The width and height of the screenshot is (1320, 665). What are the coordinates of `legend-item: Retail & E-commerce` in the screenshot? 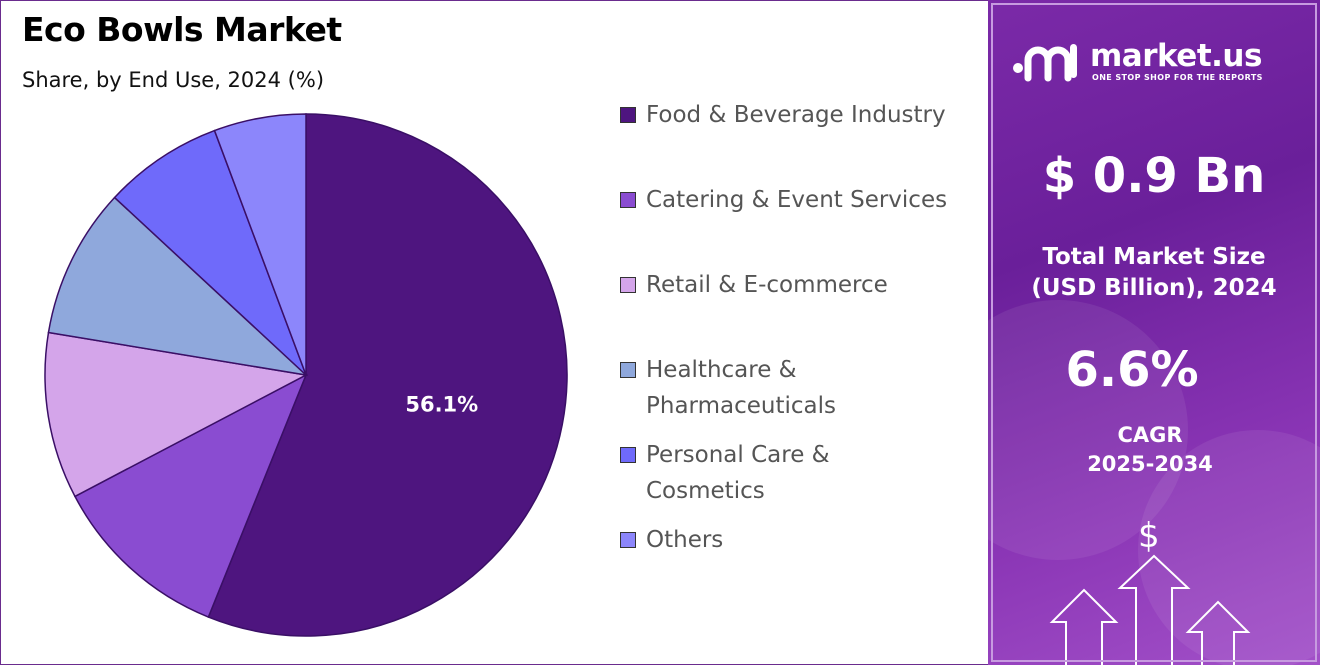 It's located at (798, 286).